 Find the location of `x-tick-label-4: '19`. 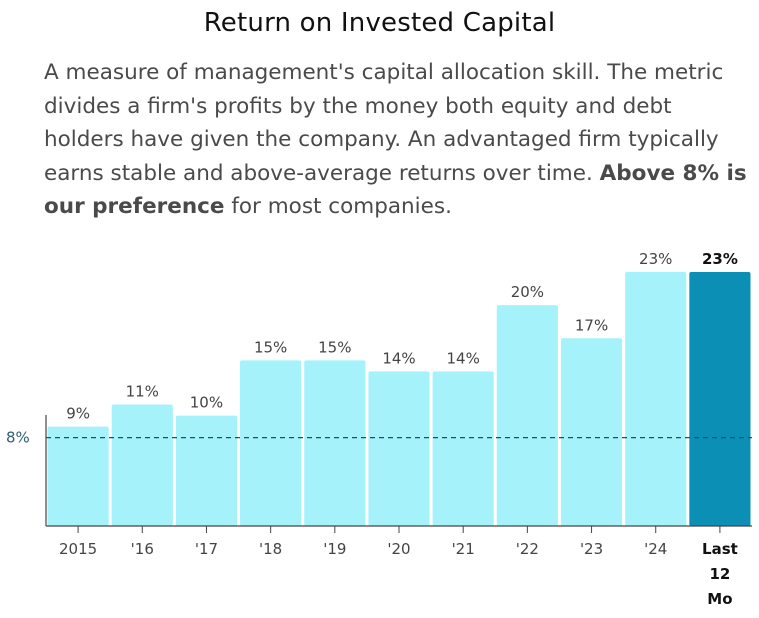

x-tick-label-4: '19 is located at coordinates (334, 549).